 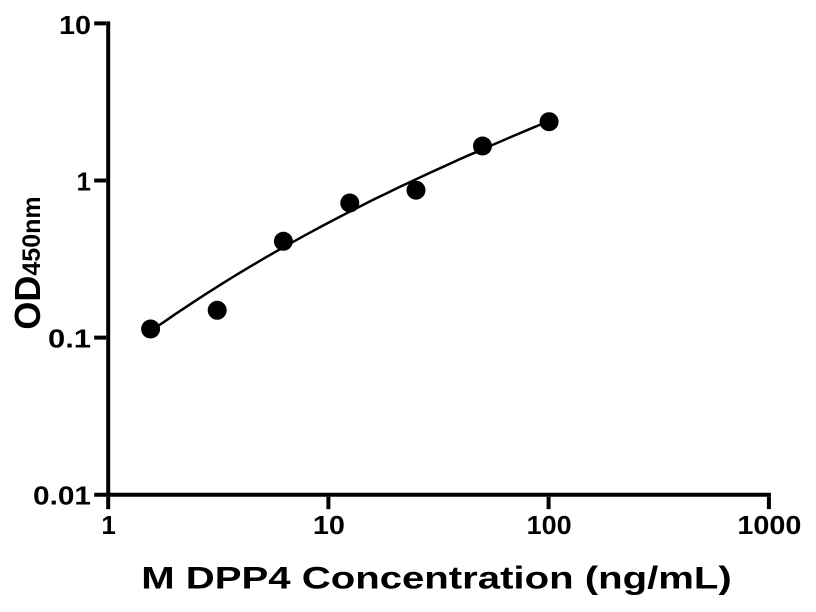 I want to click on svg-text: 0.1, so click(x=69, y=338).